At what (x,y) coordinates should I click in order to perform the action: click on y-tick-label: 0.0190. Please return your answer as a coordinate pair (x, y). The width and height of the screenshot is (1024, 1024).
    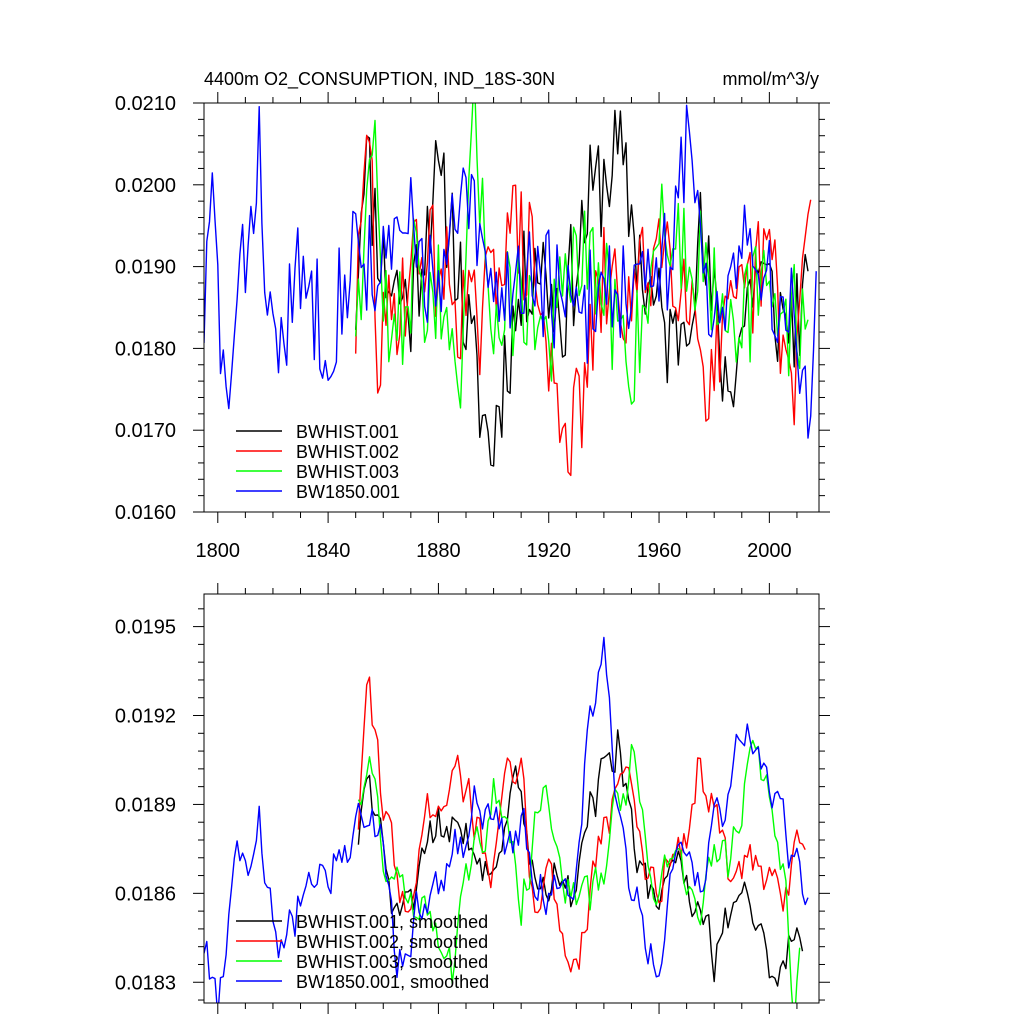
    Looking at the image, I should click on (145, 268).